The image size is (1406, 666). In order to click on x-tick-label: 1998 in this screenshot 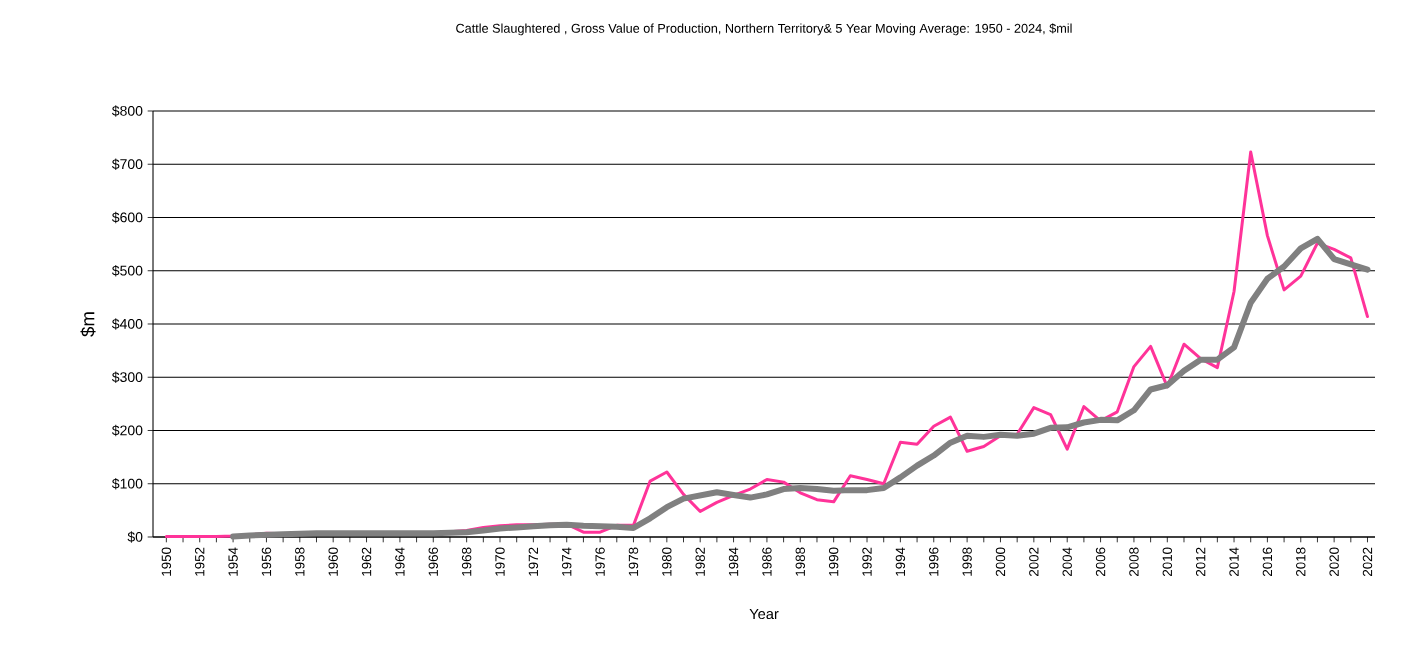, I will do `click(967, 561)`.